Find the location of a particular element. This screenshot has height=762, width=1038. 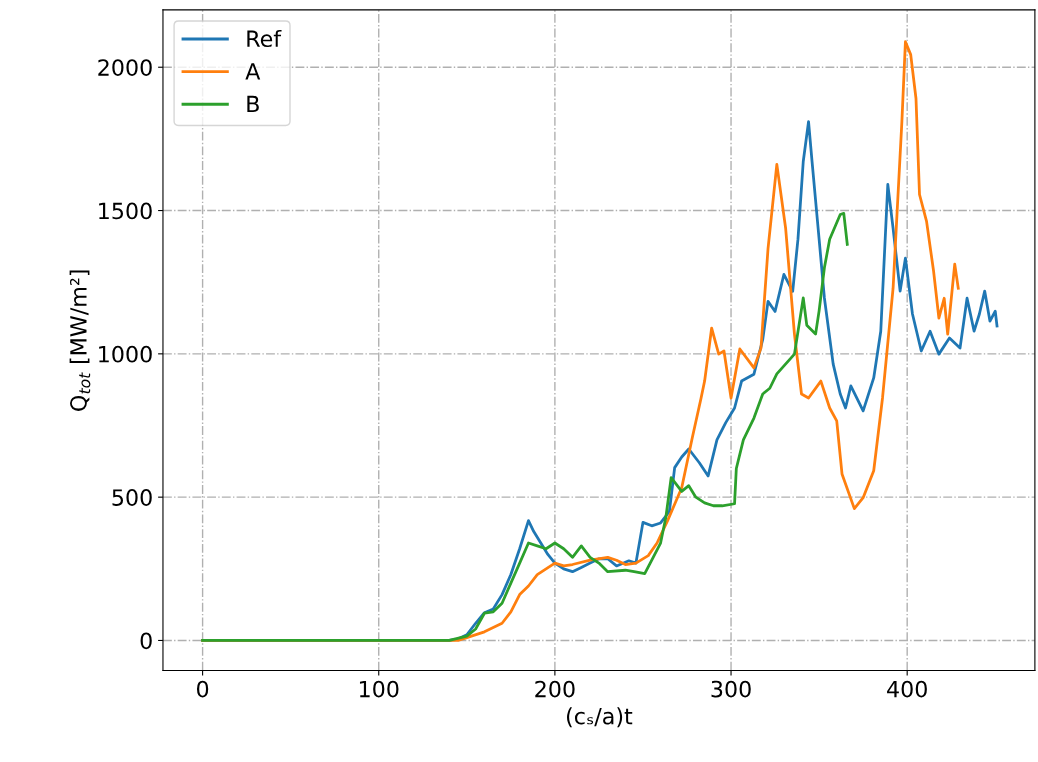

x-tick-label: 200 is located at coordinates (555, 689).